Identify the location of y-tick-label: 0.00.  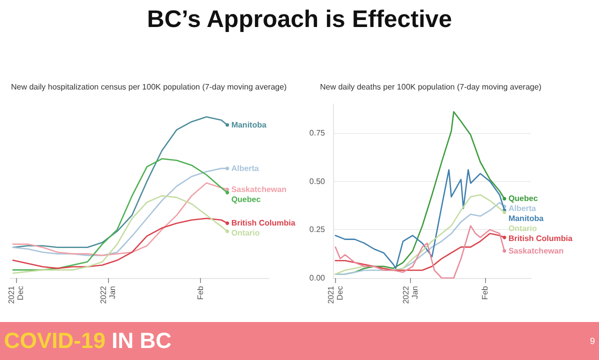
(317, 278).